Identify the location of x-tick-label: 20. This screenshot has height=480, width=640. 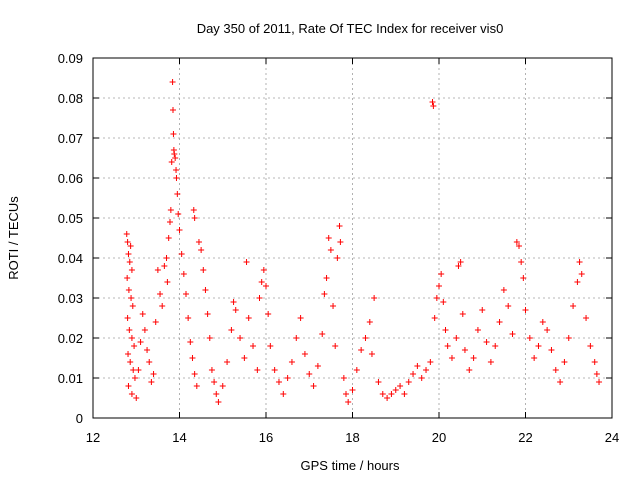
(439, 437).